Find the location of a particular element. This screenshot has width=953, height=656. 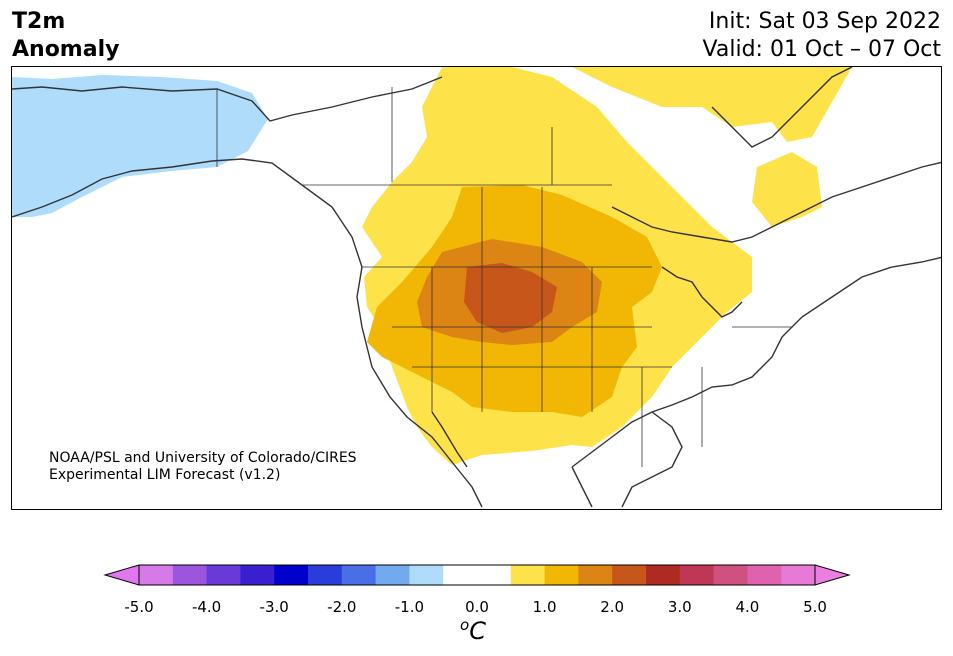

init-date: Init: Sat 03 Sep 2022 is located at coordinates (824, 21).